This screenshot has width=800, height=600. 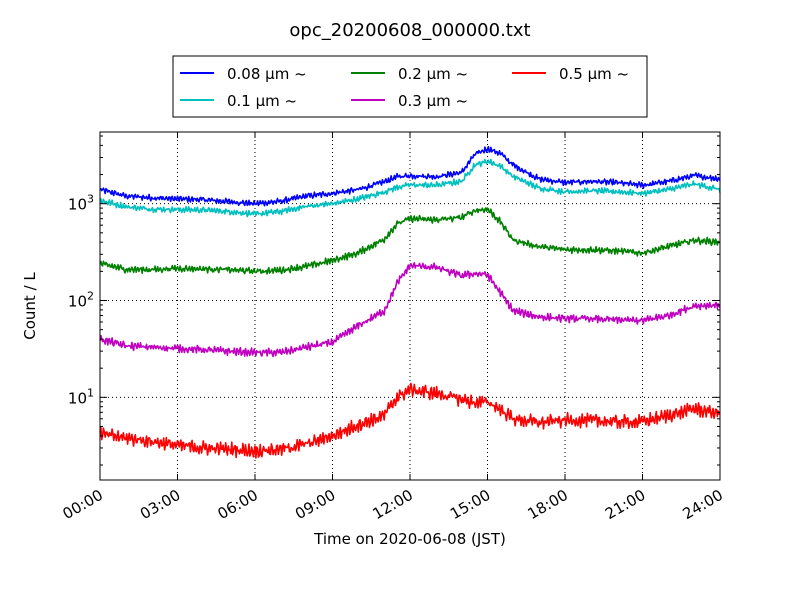 I want to click on x-tick-label: 03:00, so click(x=160, y=504).